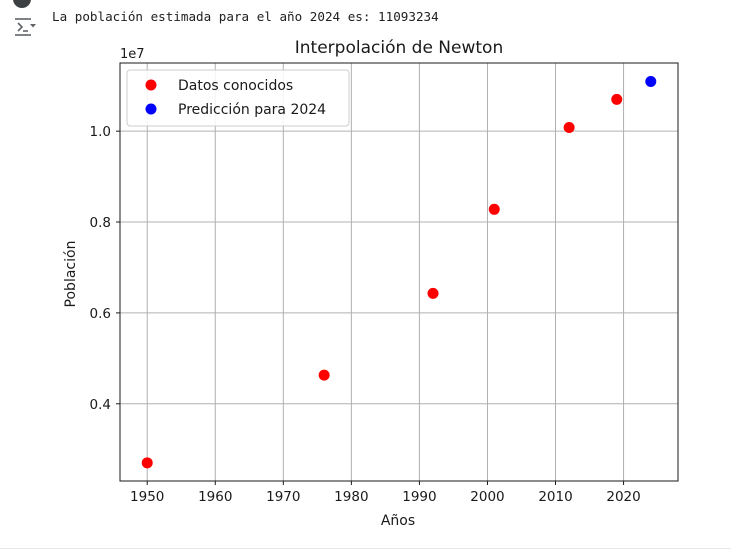 The height and width of the screenshot is (555, 731). What do you see at coordinates (71, 274) in the screenshot?
I see `y-axis-label: Población` at bounding box center [71, 274].